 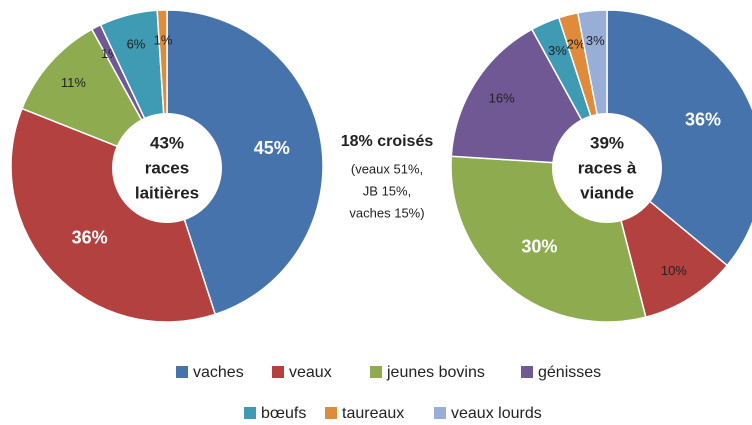 I want to click on data-label: 1%, so click(x=163, y=40).